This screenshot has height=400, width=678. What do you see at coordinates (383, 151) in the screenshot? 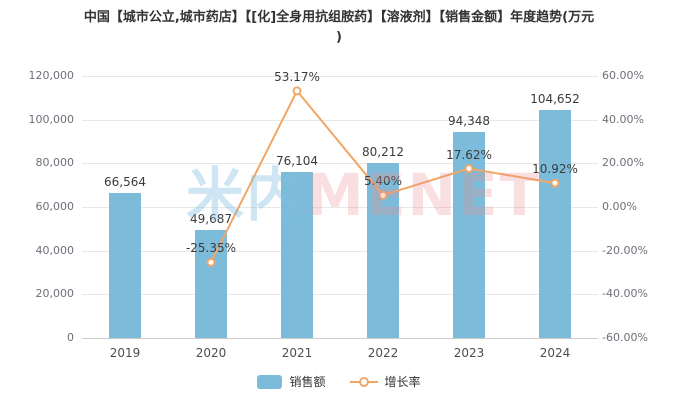
I see `bar-value-label: 80,212` at bounding box center [383, 151].